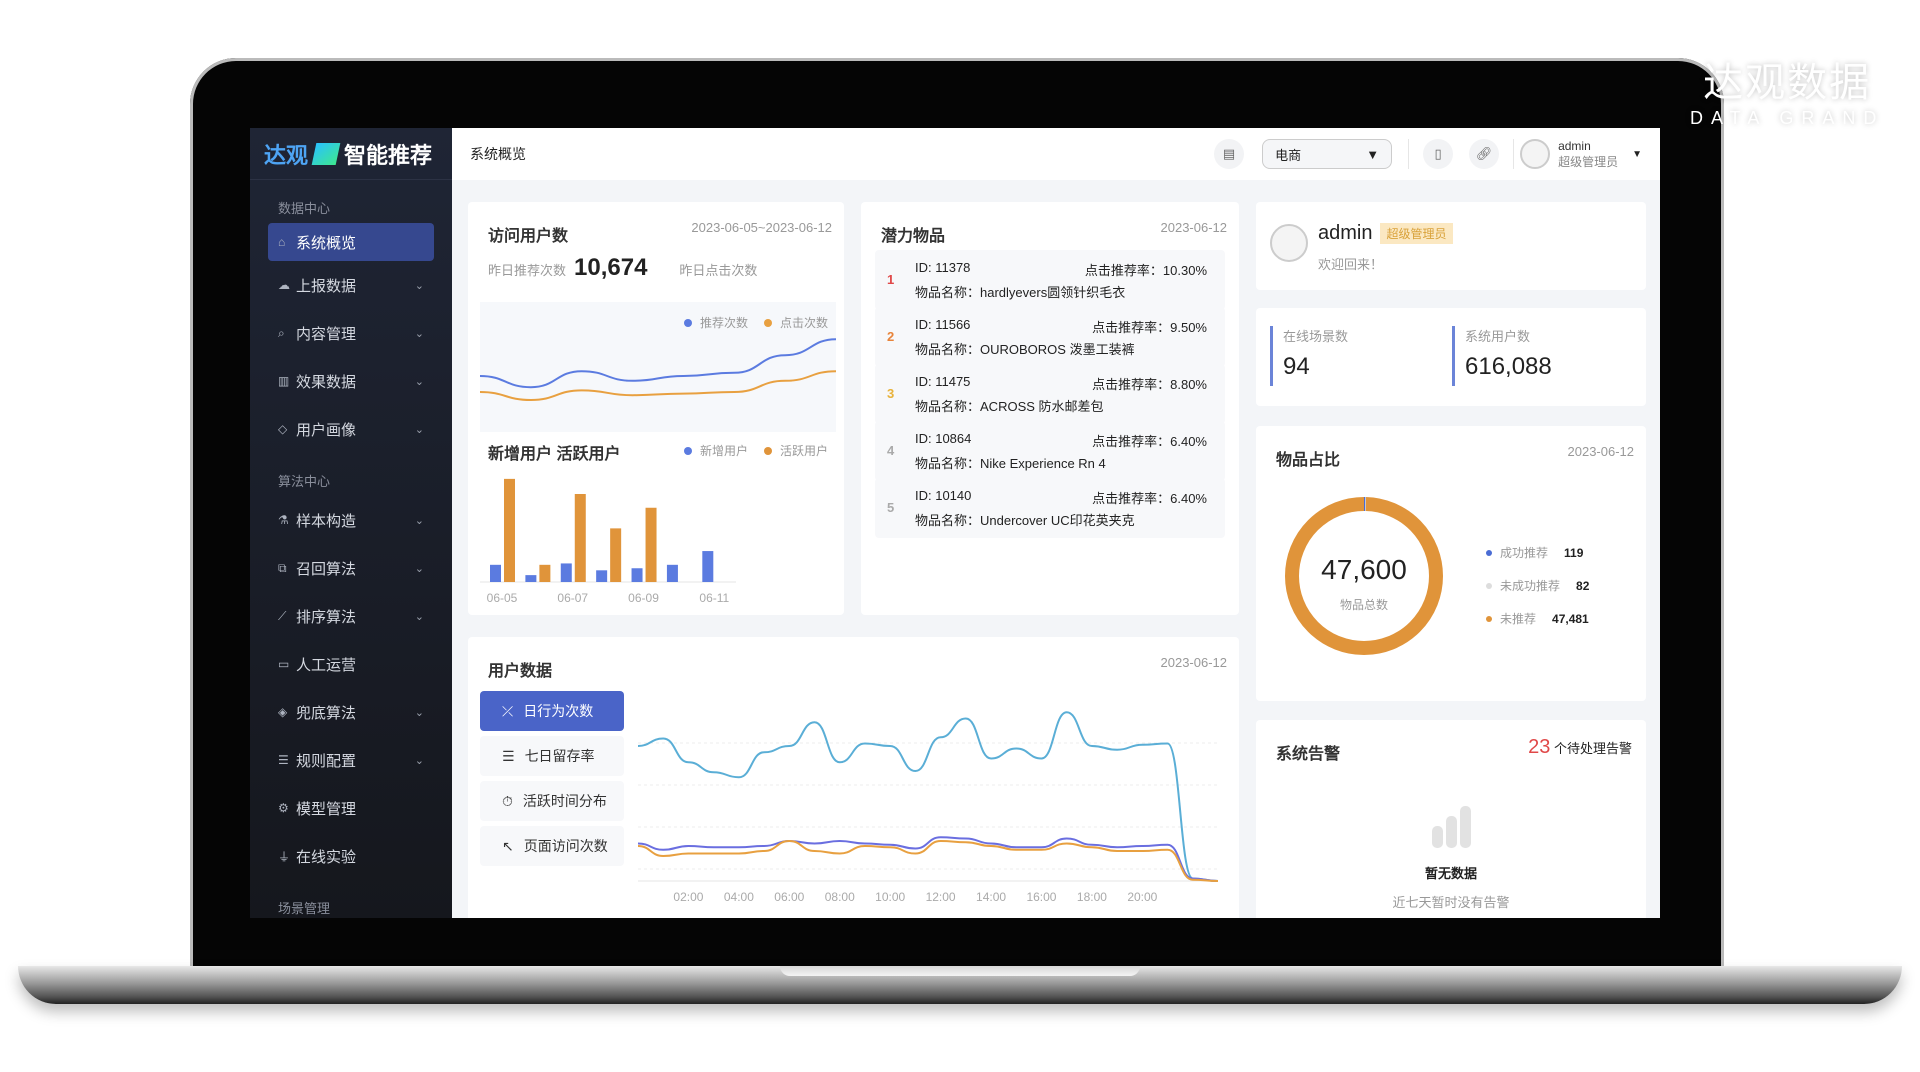 This screenshot has width=1920, height=1072. What do you see at coordinates (351, 381) in the screenshot?
I see `sidebar-item: ▥ 效果数据 ⌄` at bounding box center [351, 381].